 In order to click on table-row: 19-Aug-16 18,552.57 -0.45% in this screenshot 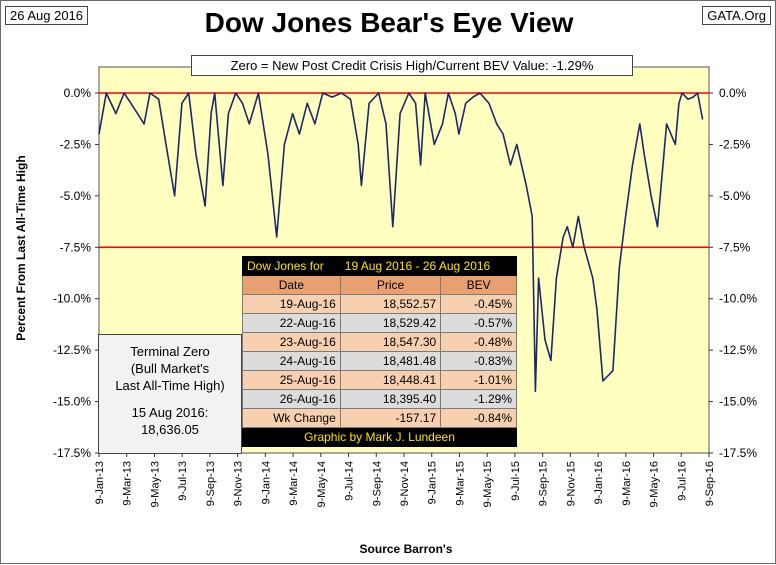, I will do `click(379, 304)`.